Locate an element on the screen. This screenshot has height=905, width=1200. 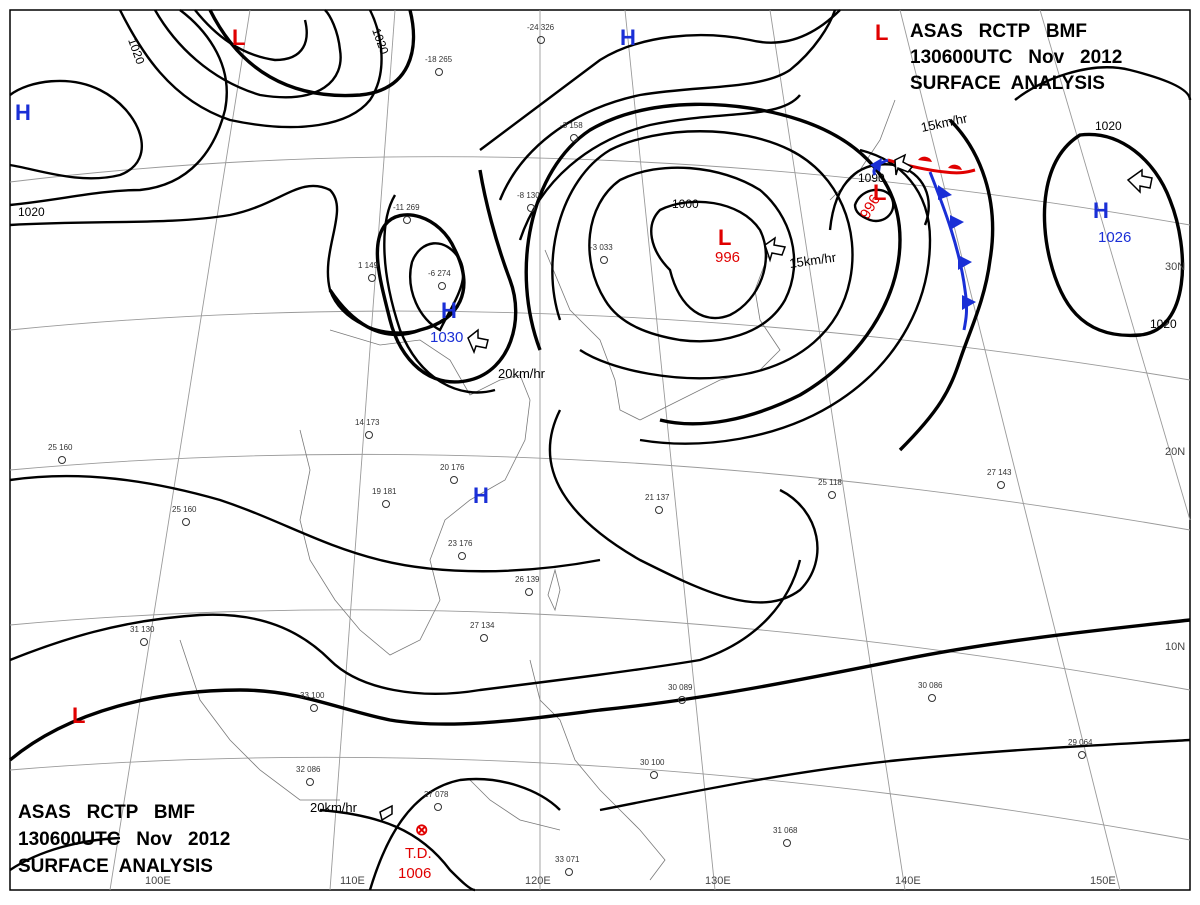
isobar-label: 1000 is located at coordinates (685, 204).